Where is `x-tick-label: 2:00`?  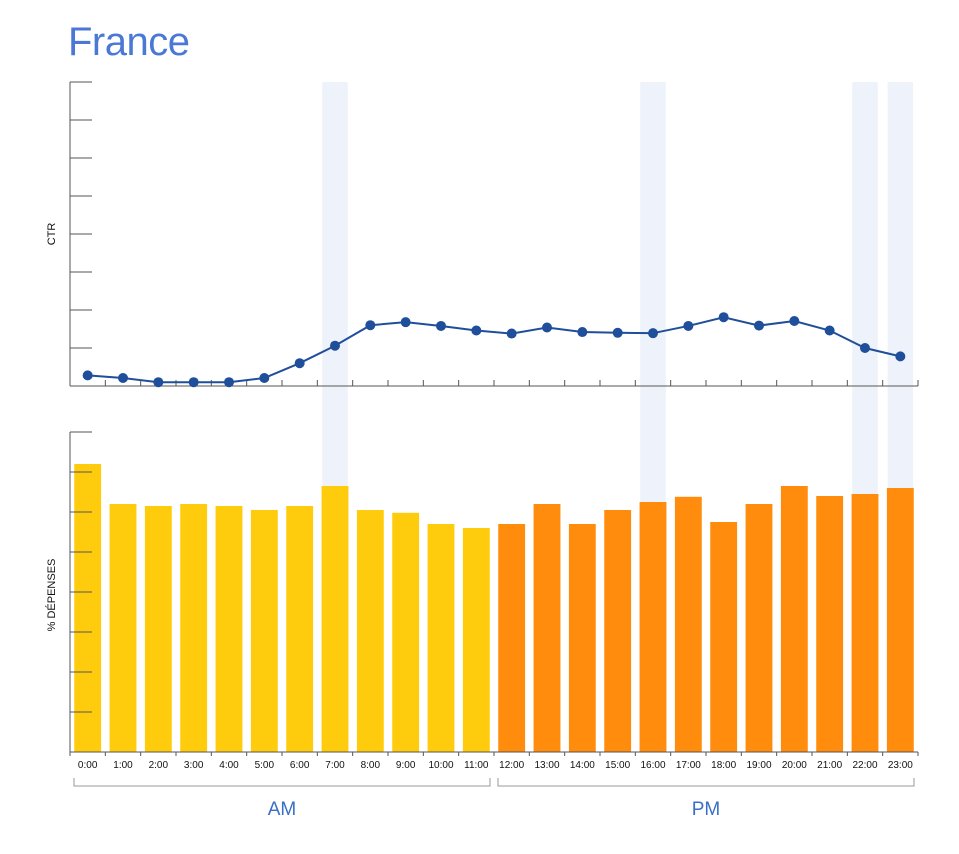
x-tick-label: 2:00 is located at coordinates (159, 765).